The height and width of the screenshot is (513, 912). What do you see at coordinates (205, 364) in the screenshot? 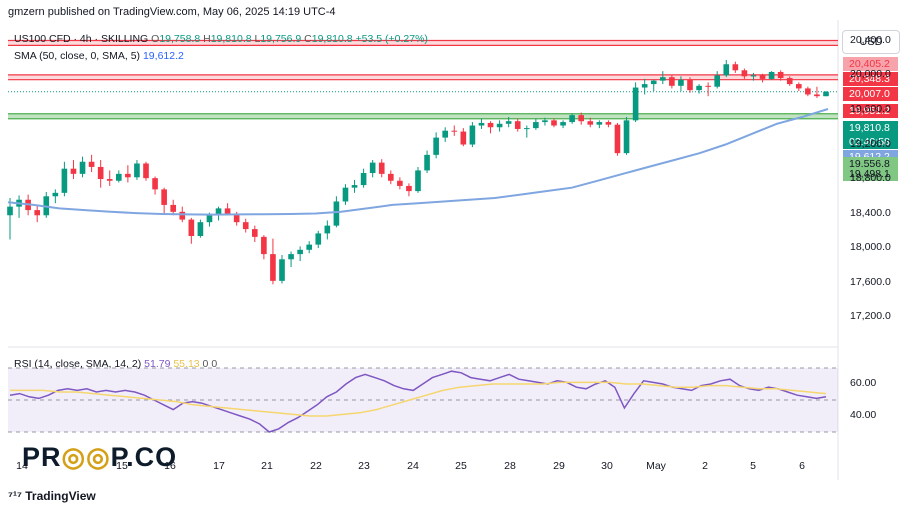
I see `rsi-extra-value: 0` at bounding box center [205, 364].